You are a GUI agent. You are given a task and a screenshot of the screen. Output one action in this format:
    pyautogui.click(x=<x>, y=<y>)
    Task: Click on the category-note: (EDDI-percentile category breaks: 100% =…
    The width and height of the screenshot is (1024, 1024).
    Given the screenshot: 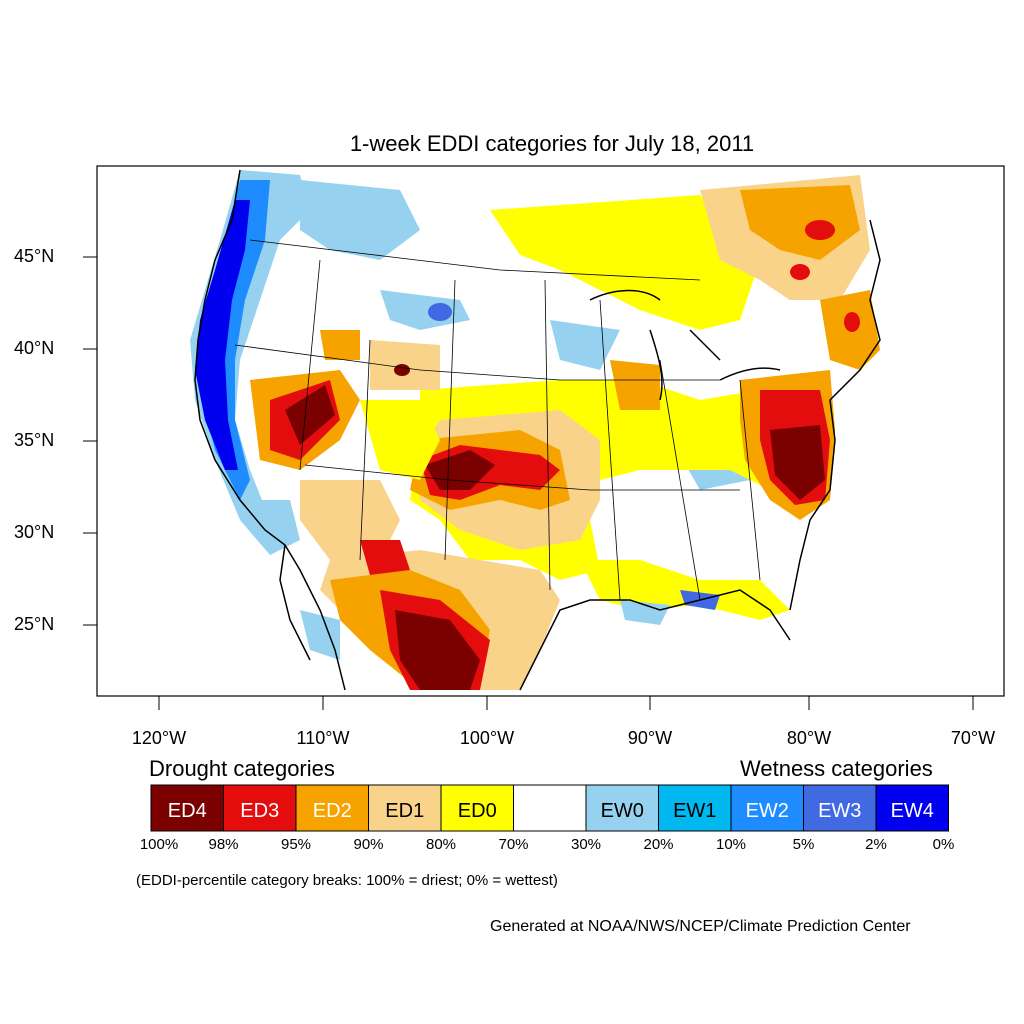 What is the action you would take?
    pyautogui.click(x=347, y=880)
    